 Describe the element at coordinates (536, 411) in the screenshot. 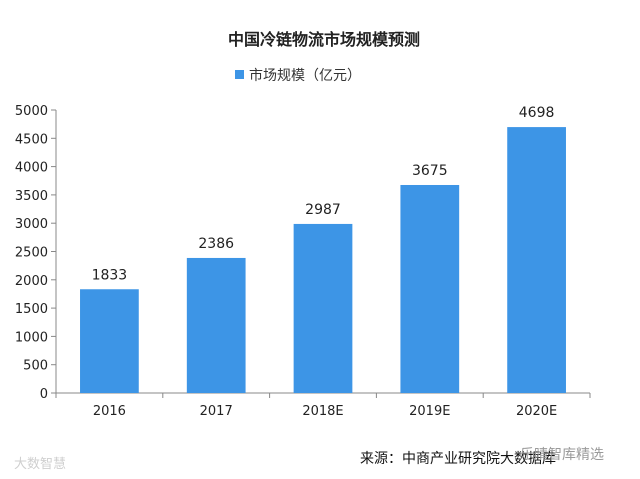

I see `x-tick-label: 2020E` at that location.